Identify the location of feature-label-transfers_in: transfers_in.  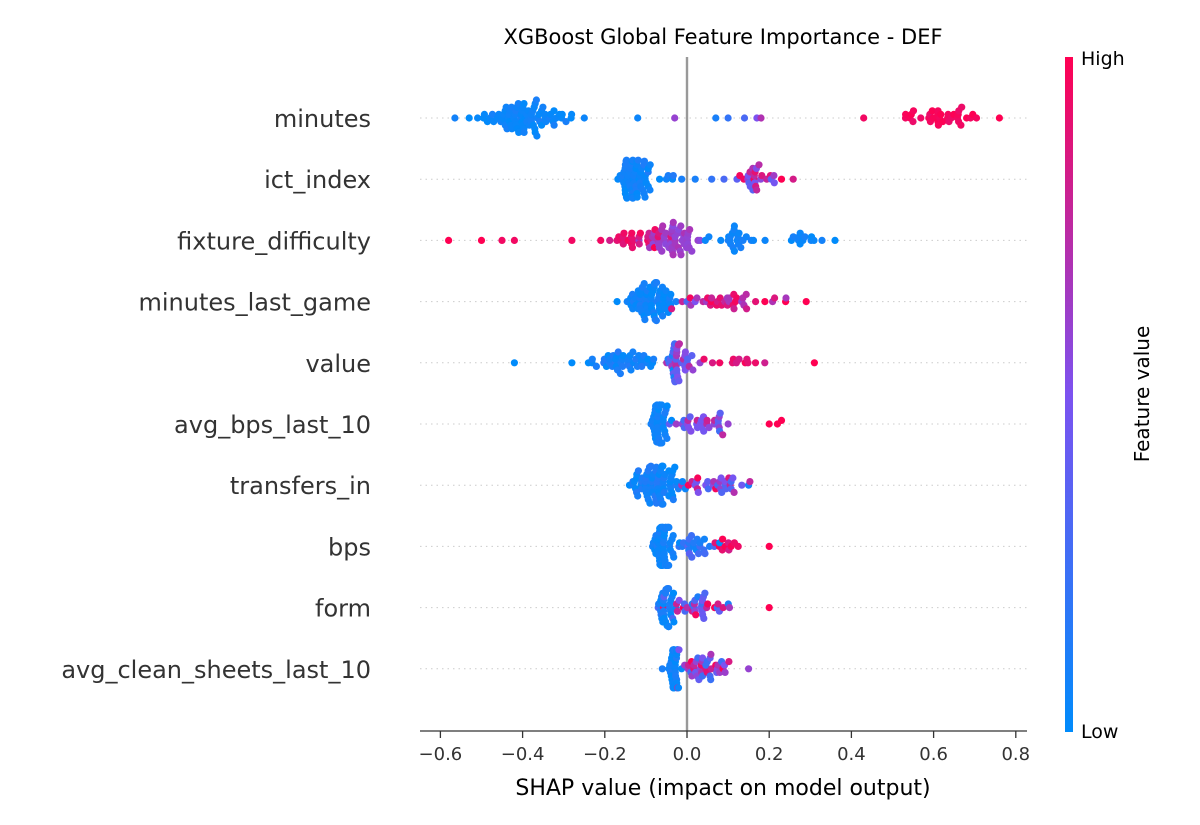
(300, 486).